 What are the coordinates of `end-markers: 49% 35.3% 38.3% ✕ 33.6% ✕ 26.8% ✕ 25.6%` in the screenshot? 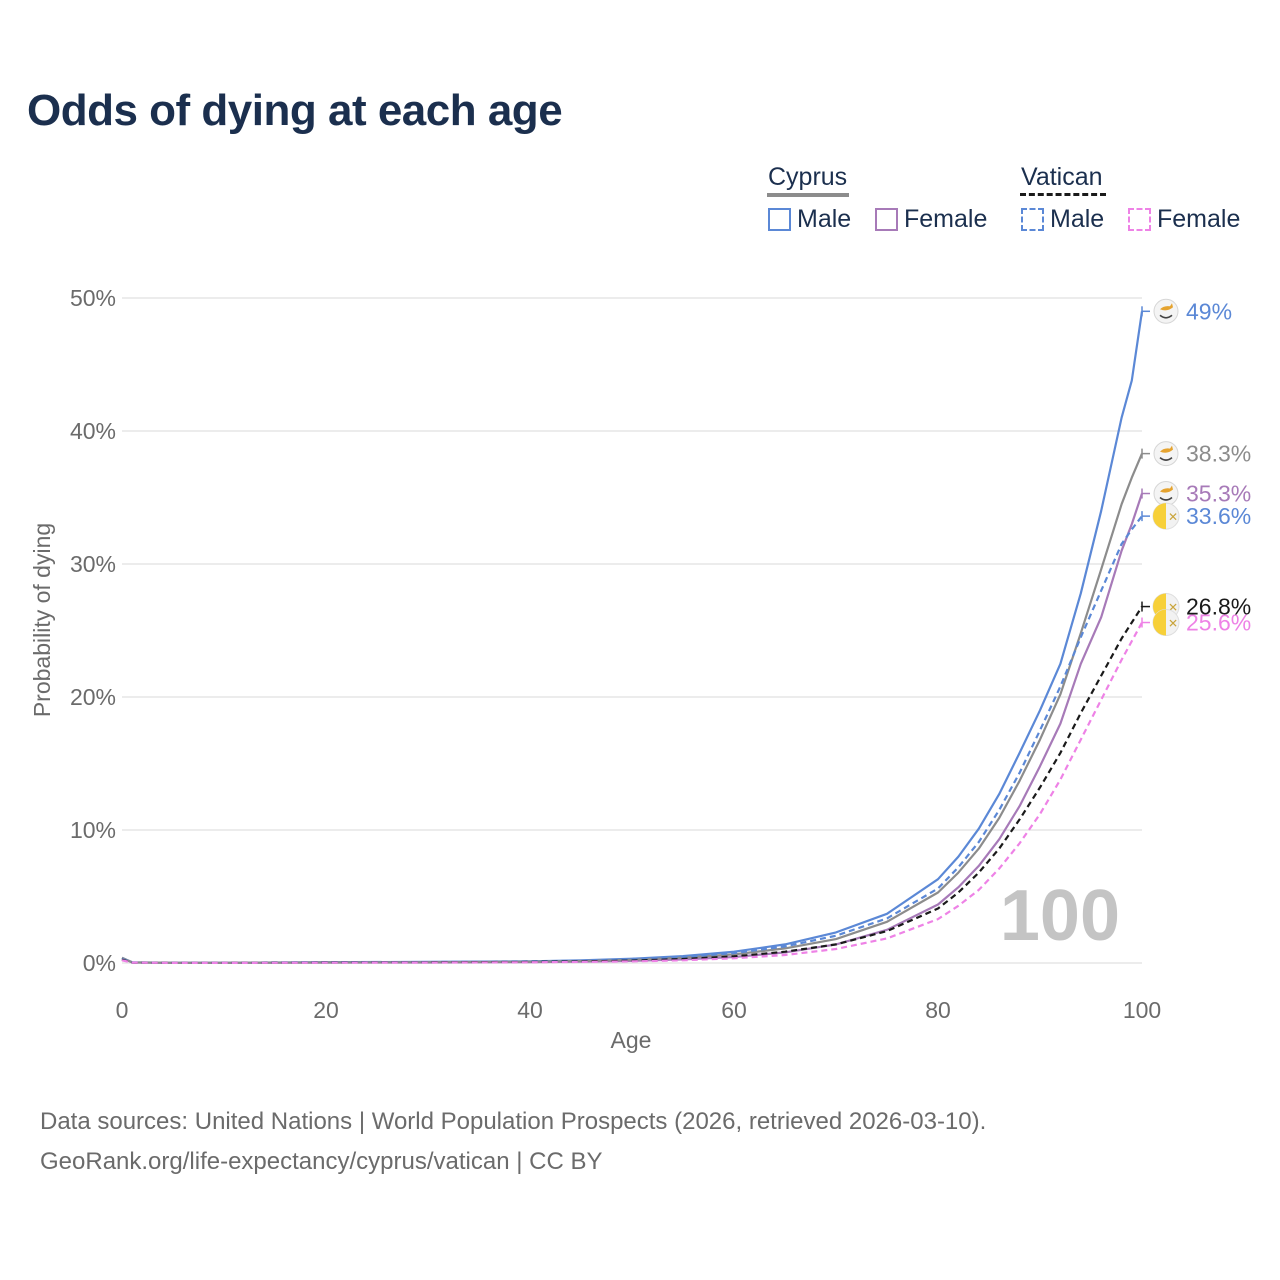 It's located at (1196, 467).